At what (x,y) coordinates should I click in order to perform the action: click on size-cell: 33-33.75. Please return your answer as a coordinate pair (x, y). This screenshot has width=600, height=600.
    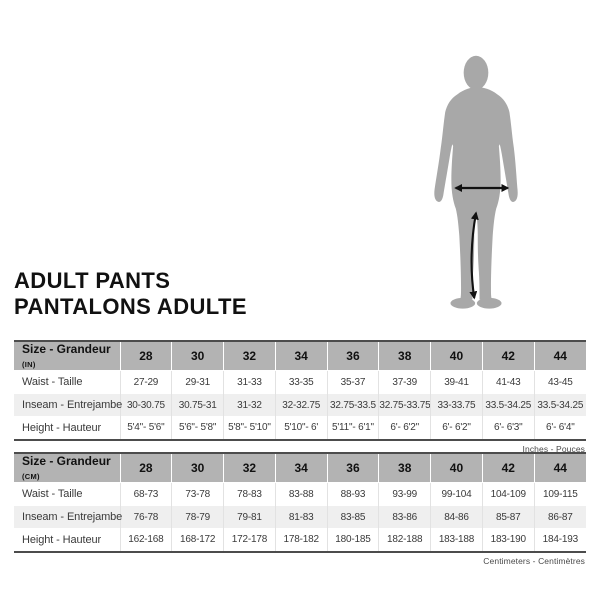
    Looking at the image, I should click on (456, 405).